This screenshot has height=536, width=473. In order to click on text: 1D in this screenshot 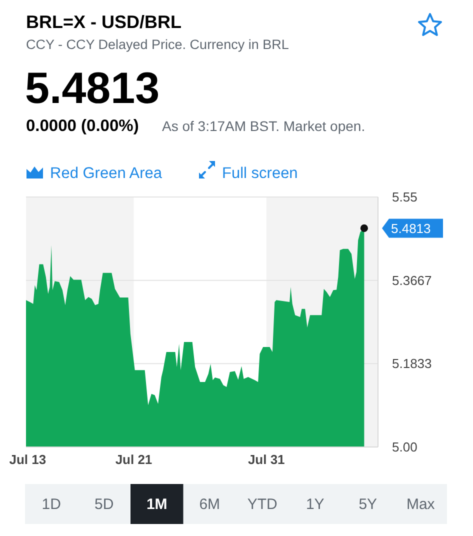, I will do `click(52, 504)`.